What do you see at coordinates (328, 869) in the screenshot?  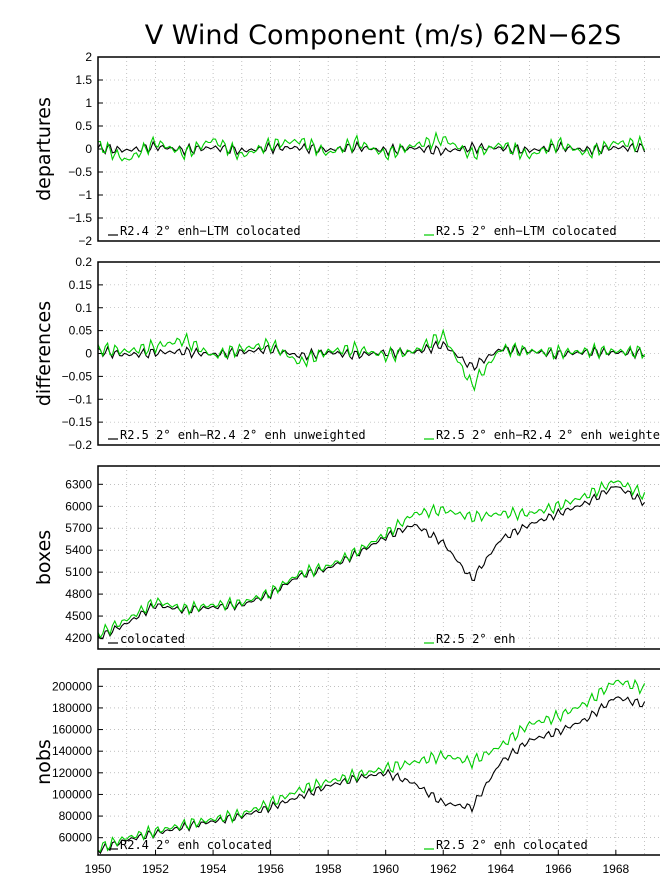 I see `x-tick-label: 1958` at bounding box center [328, 869].